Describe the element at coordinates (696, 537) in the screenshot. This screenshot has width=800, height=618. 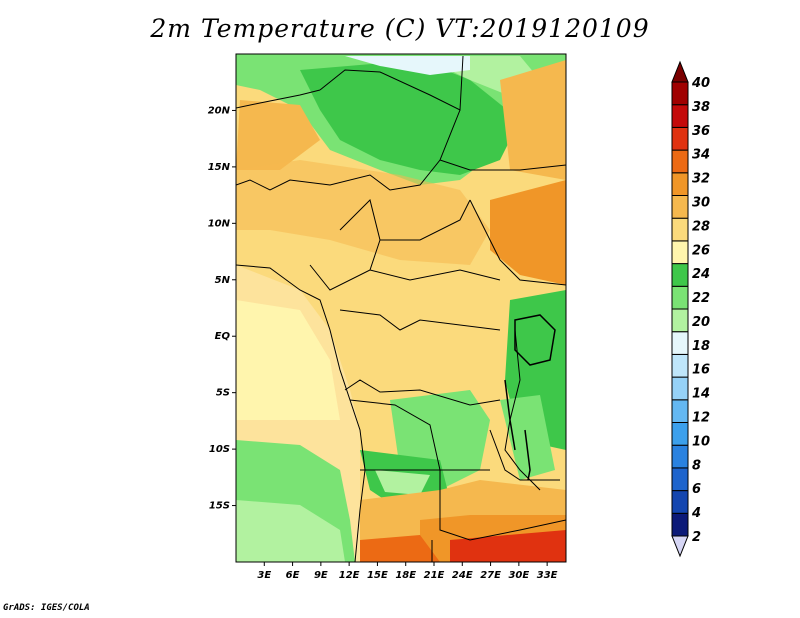
I see `colorbar-label: 2` at that location.